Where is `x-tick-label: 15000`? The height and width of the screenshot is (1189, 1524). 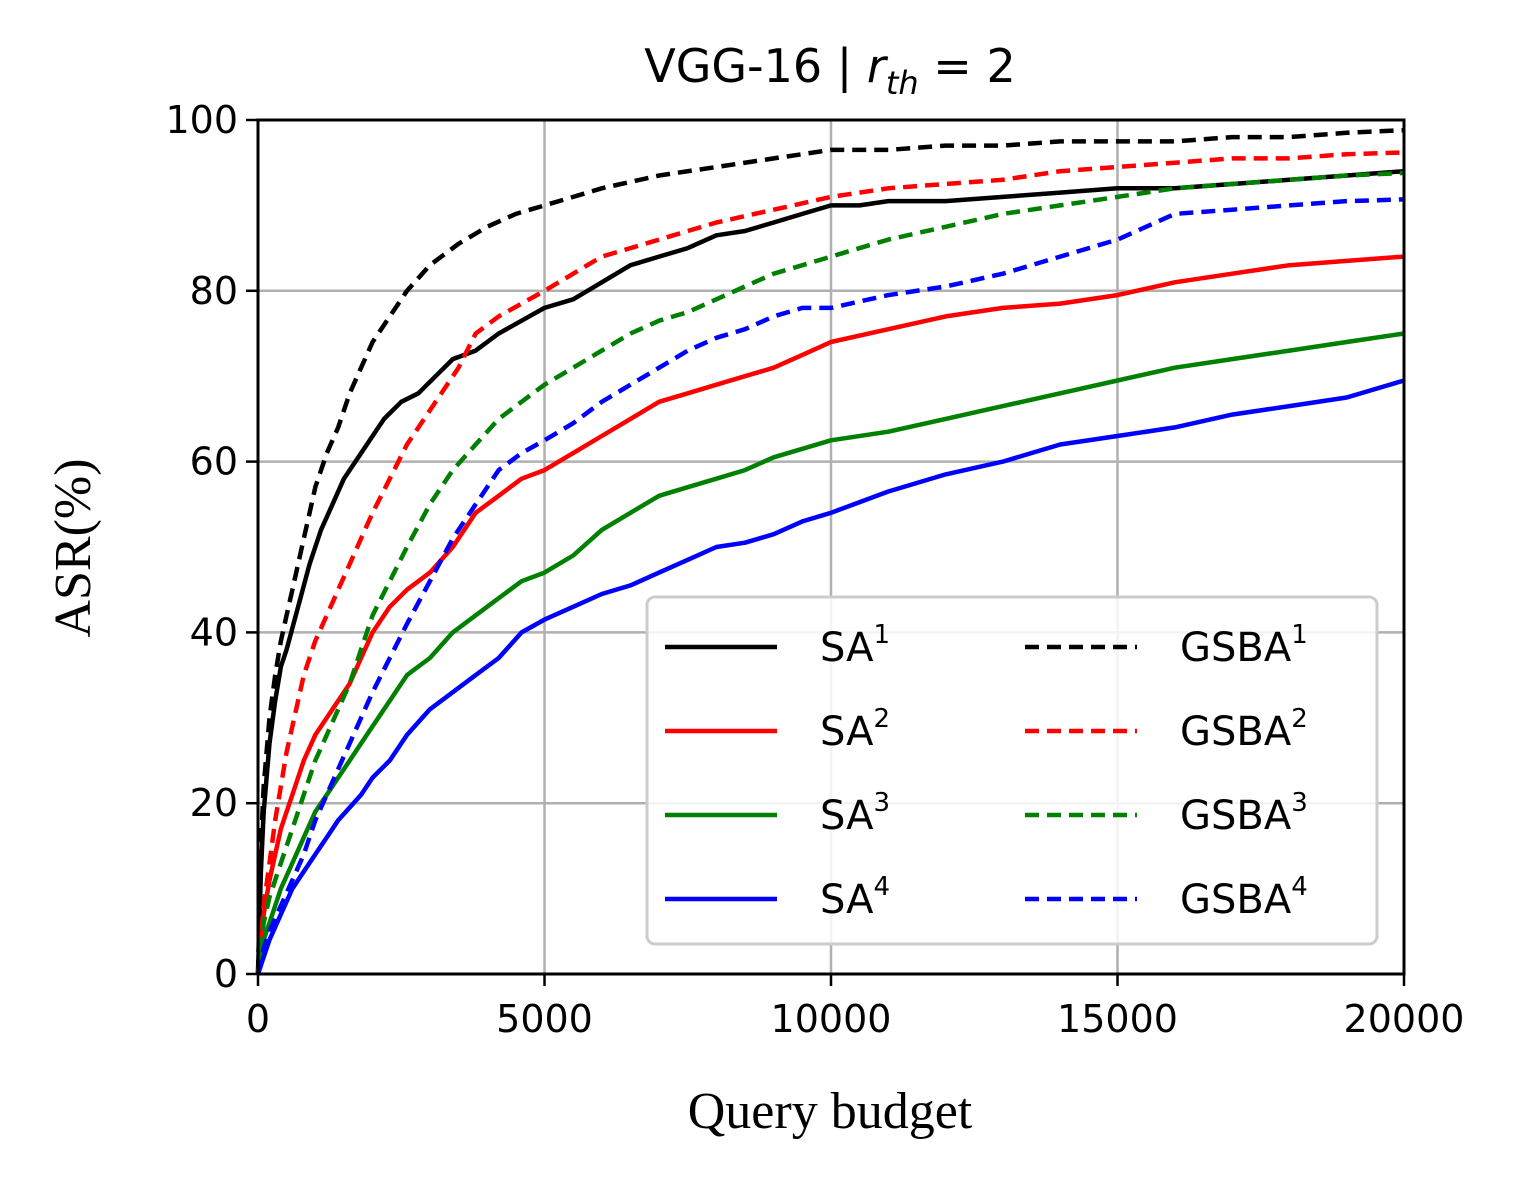 x-tick-label: 15000 is located at coordinates (1117, 1019).